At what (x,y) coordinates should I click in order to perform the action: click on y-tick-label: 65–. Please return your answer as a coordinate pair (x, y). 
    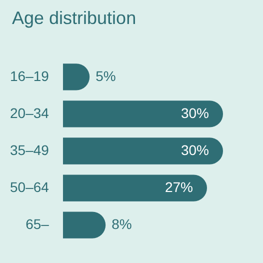
    Looking at the image, I should click on (38, 224).